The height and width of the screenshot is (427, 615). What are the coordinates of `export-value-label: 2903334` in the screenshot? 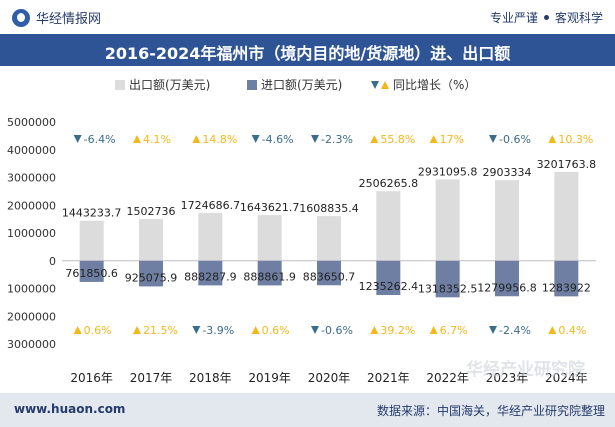 It's located at (507, 172).